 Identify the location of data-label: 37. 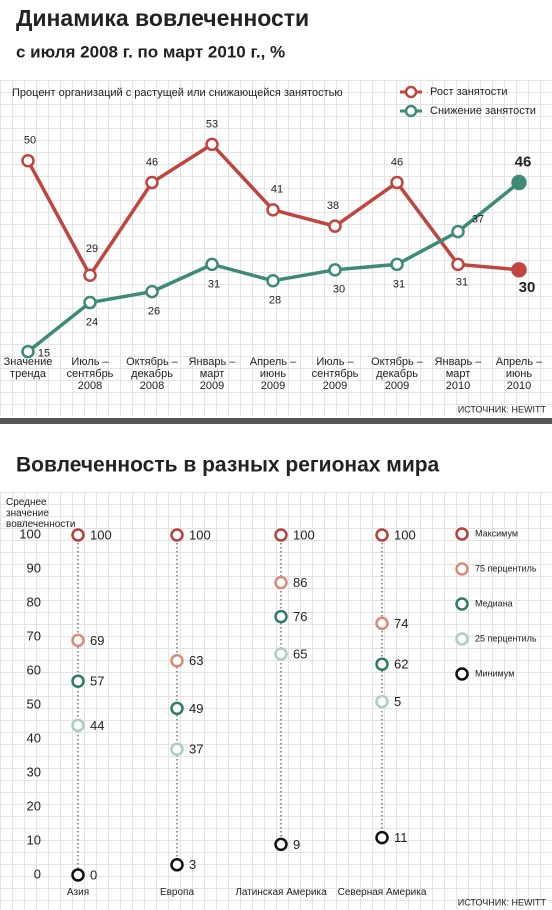
(478, 220).